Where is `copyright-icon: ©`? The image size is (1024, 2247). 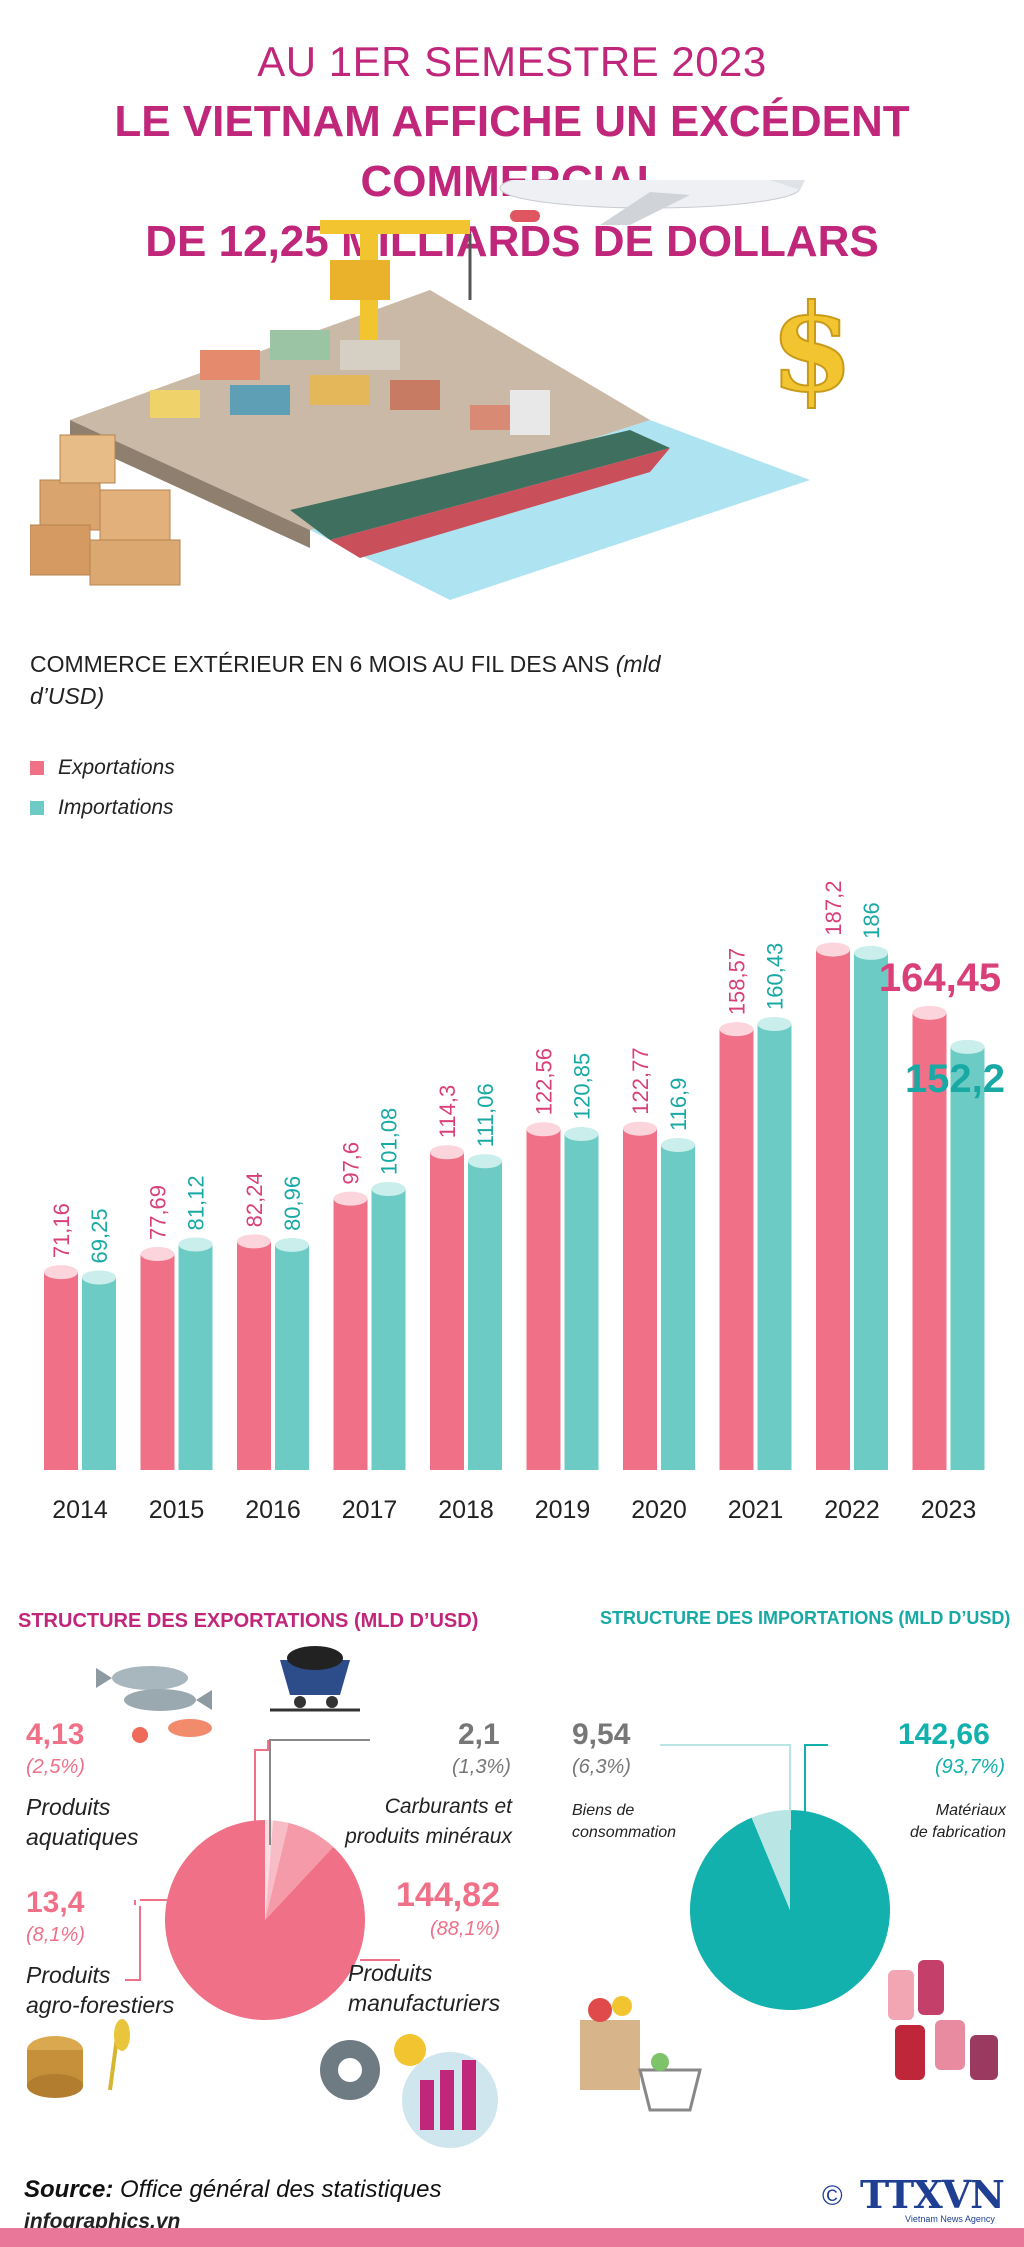
copyright-icon: © is located at coordinates (832, 2195).